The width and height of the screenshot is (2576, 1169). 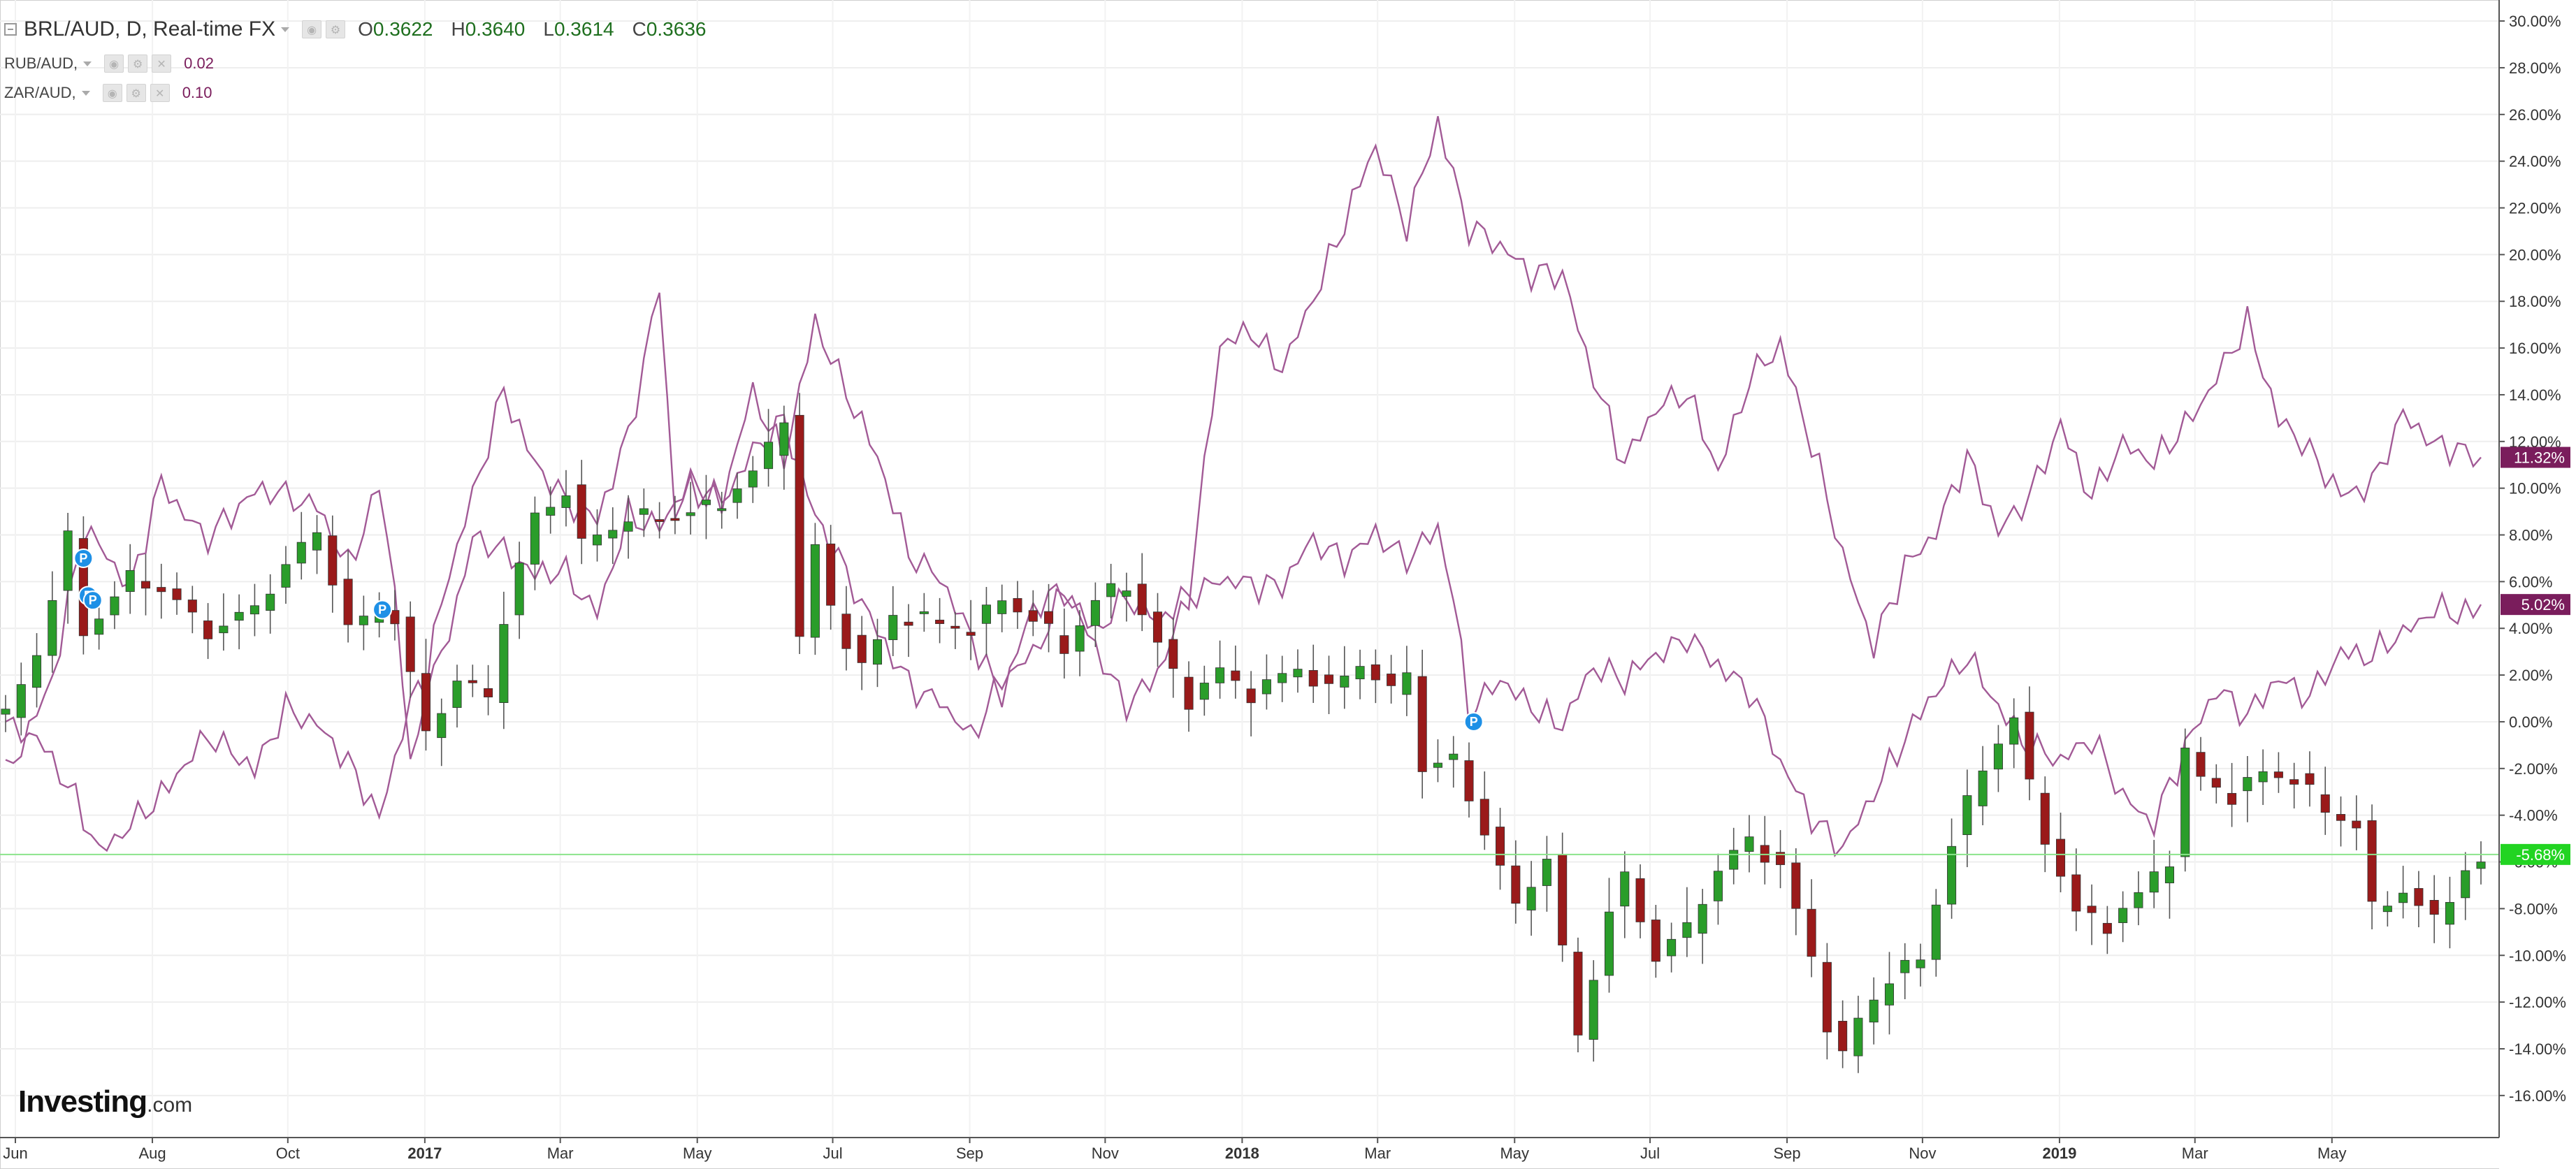 What do you see at coordinates (424, 1153) in the screenshot?
I see `x-tick-label: 2017` at bounding box center [424, 1153].